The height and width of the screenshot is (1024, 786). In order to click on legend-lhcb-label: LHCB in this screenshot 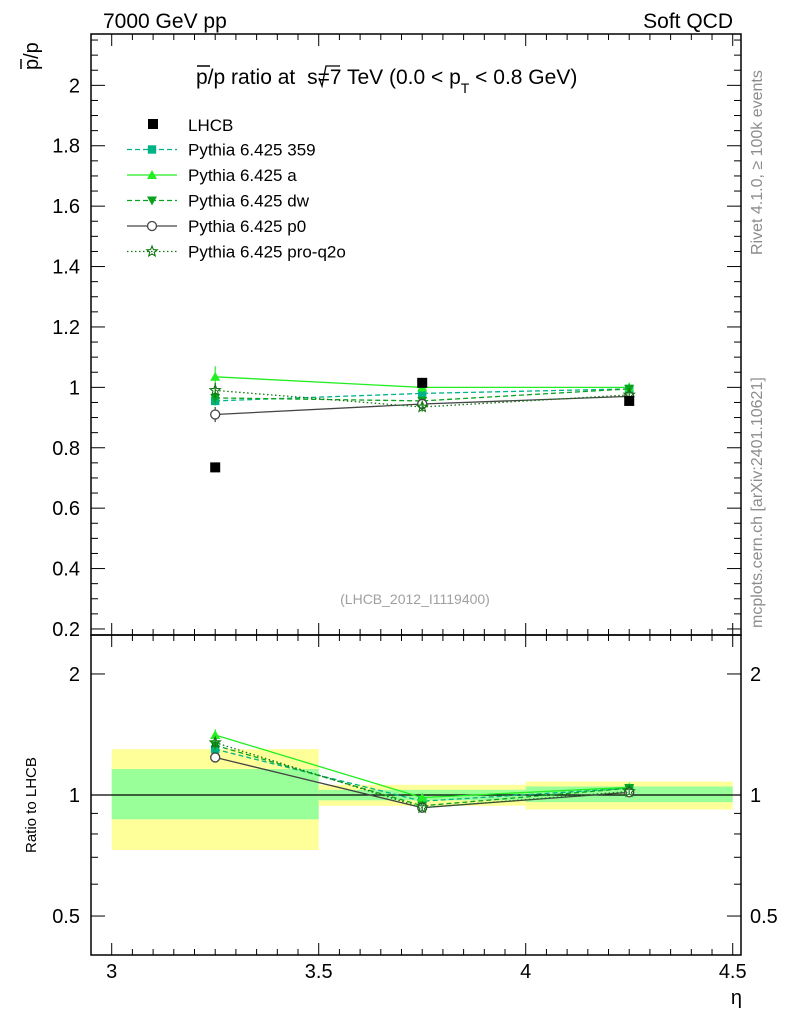, I will do `click(210, 125)`.